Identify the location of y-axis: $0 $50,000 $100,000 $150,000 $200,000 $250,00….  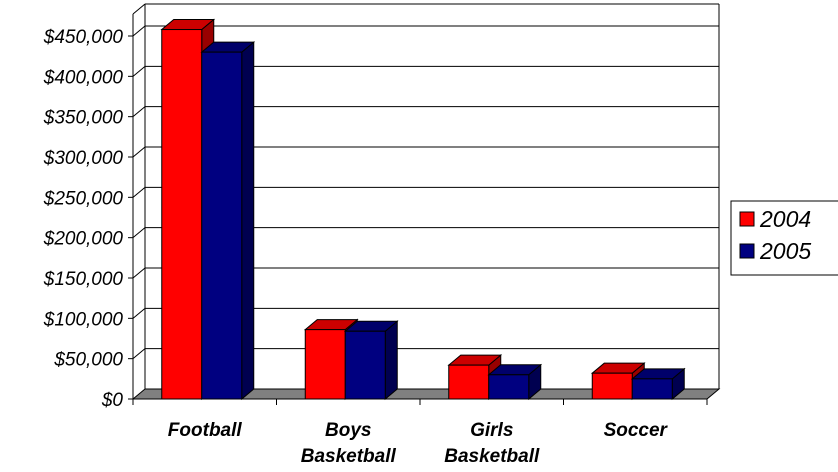
(88, 219).